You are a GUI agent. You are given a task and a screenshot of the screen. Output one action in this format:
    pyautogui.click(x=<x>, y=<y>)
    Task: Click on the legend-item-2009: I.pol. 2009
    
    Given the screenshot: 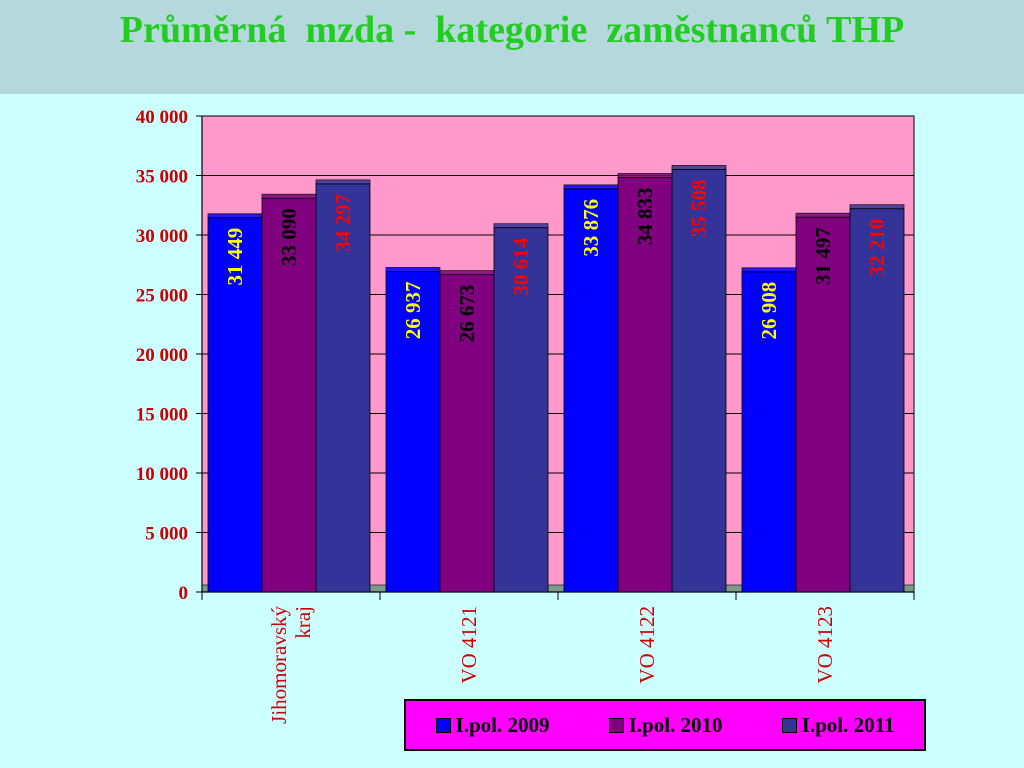 What is the action you would take?
    pyautogui.click(x=492, y=725)
    